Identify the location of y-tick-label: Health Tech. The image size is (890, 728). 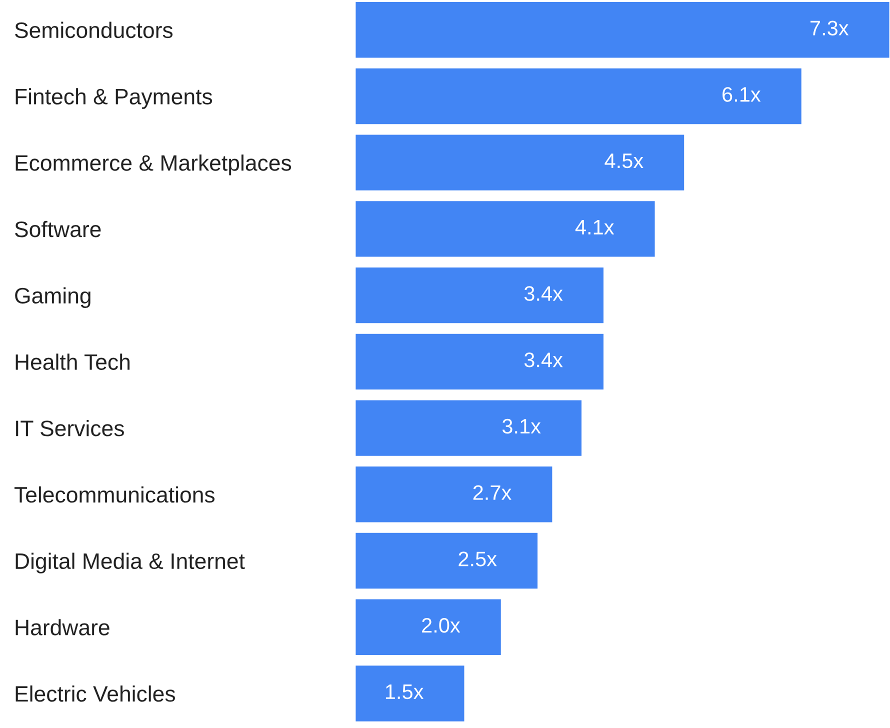
(73, 362).